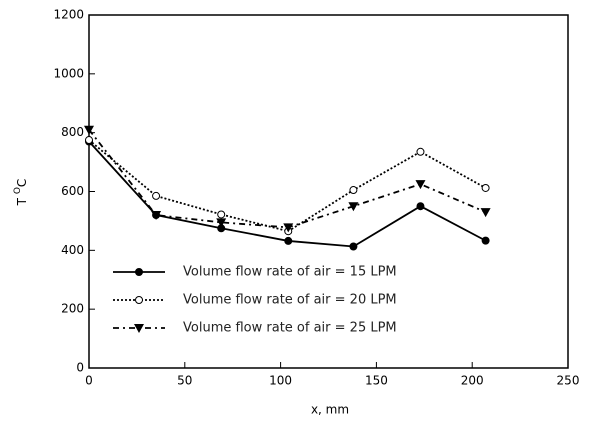 This screenshot has height=425, width=591. I want to click on legend-label: Volume flow rate of air = 15 LPM, so click(290, 272).